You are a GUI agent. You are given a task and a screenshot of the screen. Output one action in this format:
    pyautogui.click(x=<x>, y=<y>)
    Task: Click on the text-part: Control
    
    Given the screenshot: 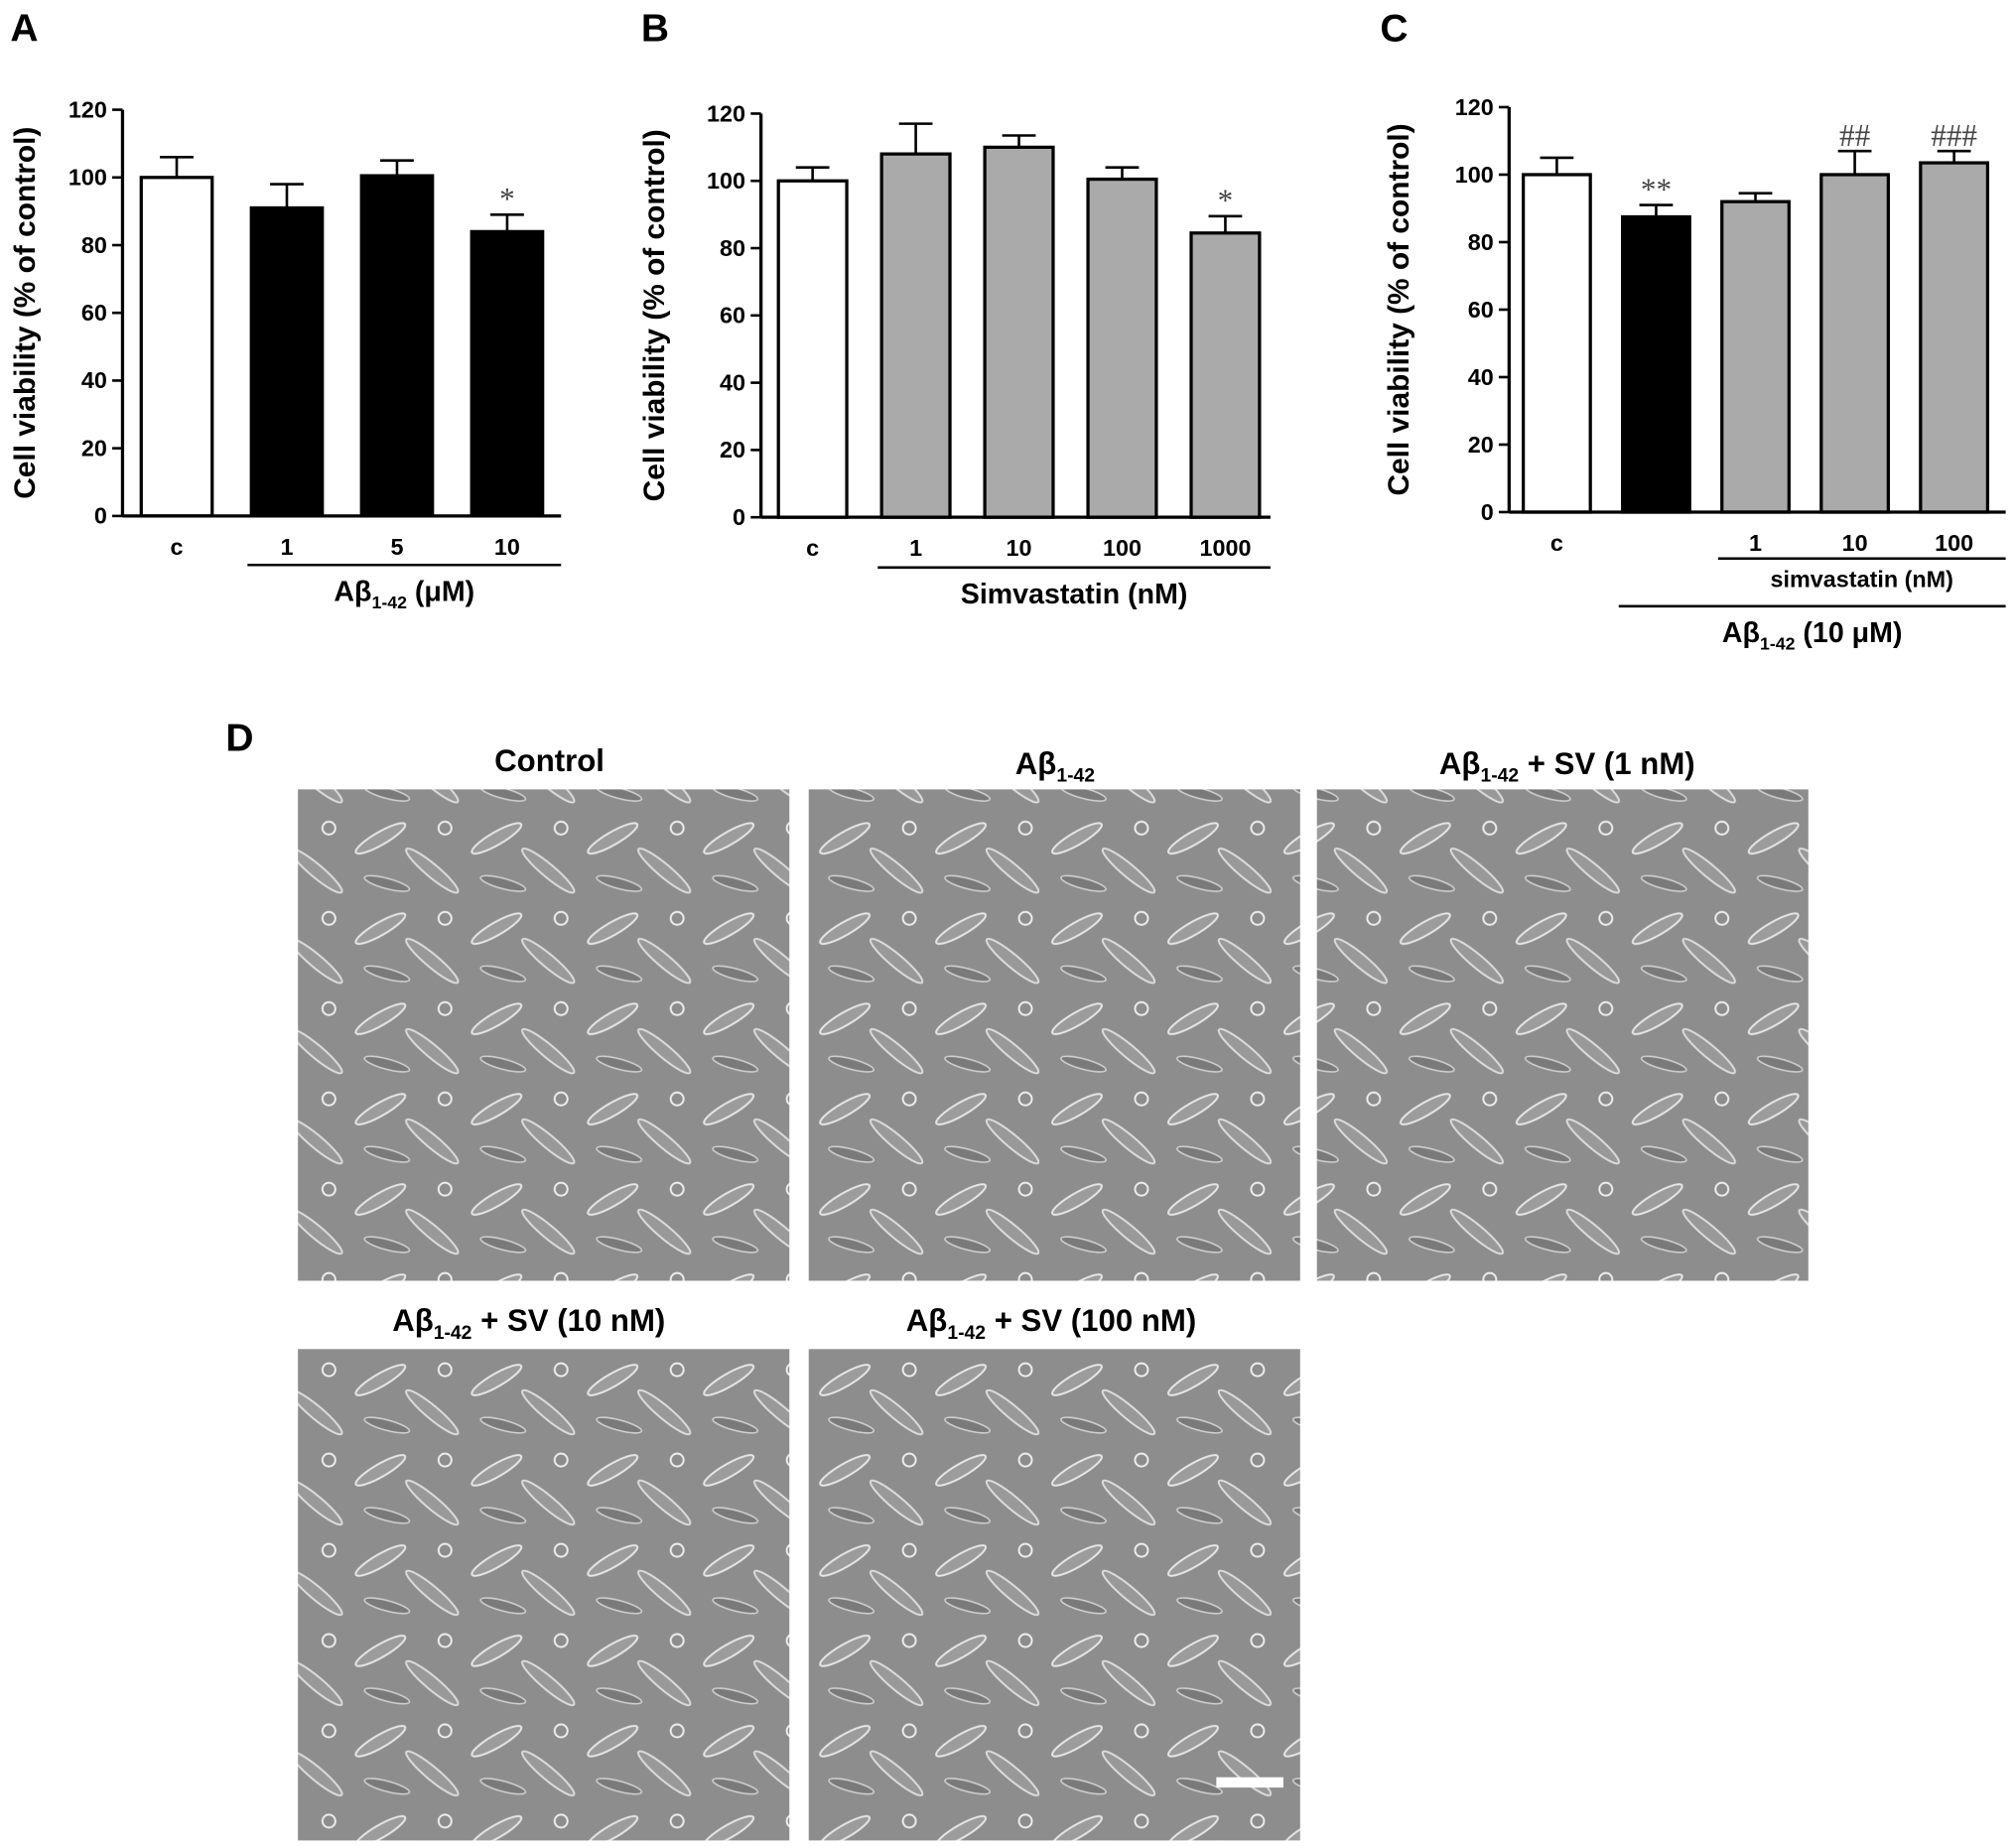 What is the action you would take?
    pyautogui.click(x=550, y=761)
    